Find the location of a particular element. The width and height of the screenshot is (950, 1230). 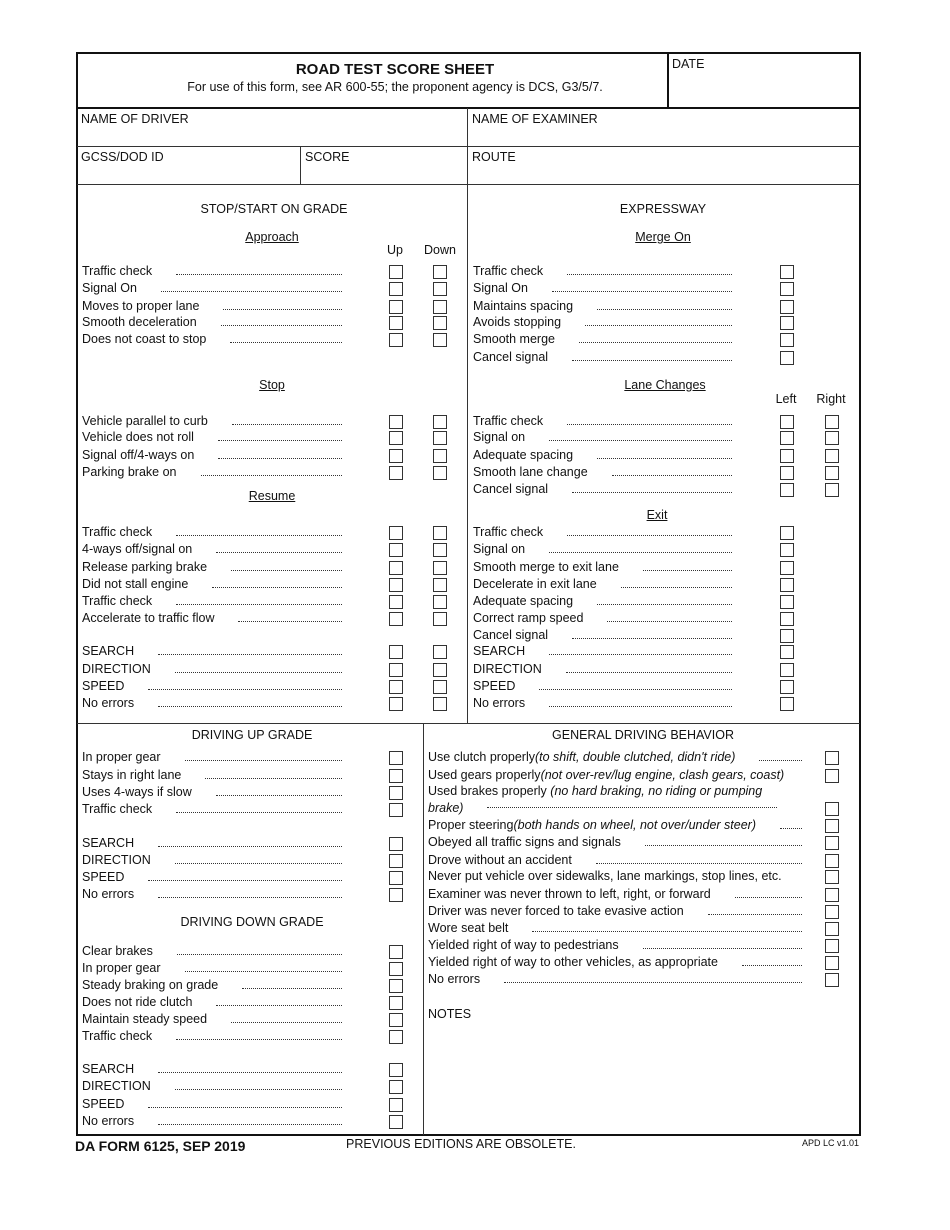

notes-field: NOTES is located at coordinates (450, 1014).